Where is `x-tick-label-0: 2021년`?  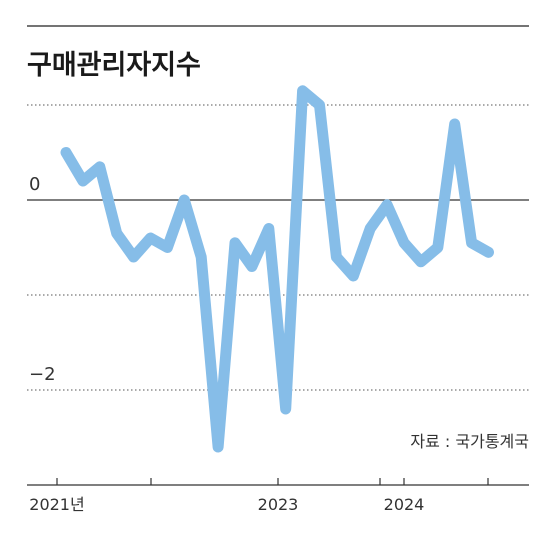 x-tick-label-0: 2021년 is located at coordinates (56, 504).